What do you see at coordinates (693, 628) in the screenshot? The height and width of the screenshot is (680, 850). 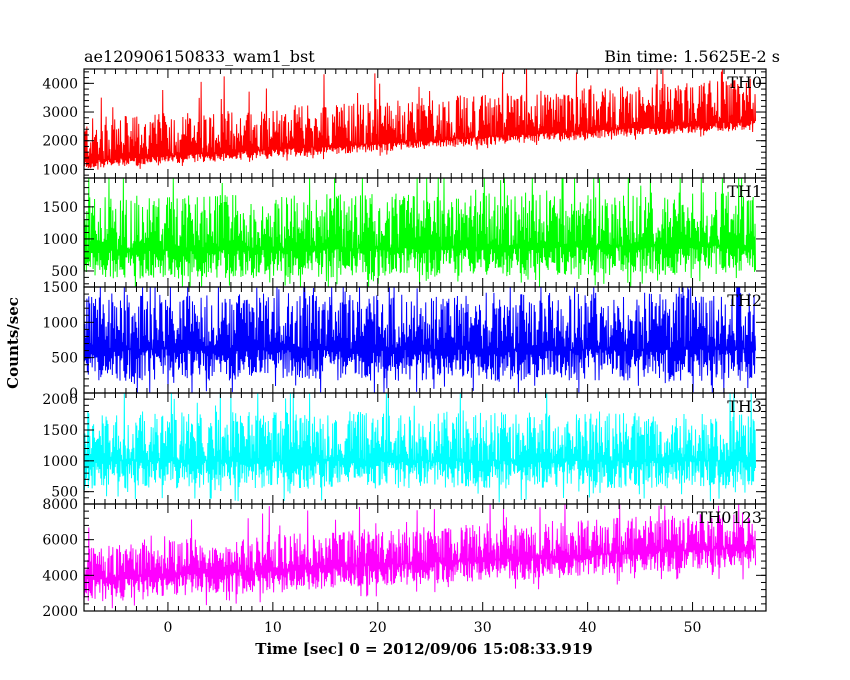 I see `x-tick-label: 50` at bounding box center [693, 628].